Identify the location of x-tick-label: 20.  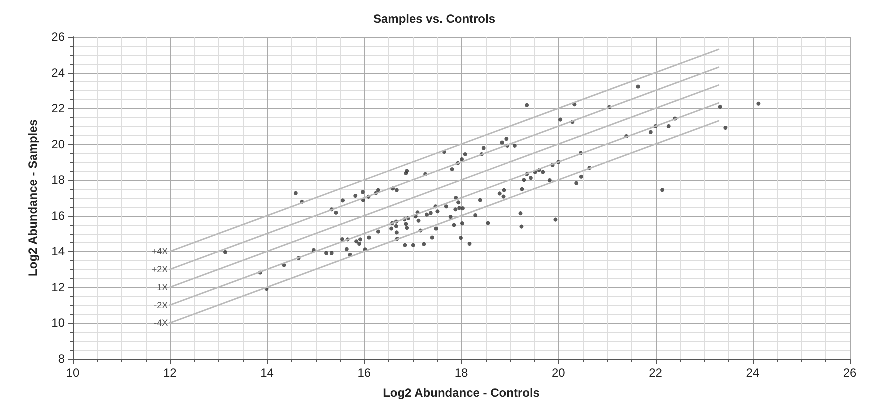
(559, 373).